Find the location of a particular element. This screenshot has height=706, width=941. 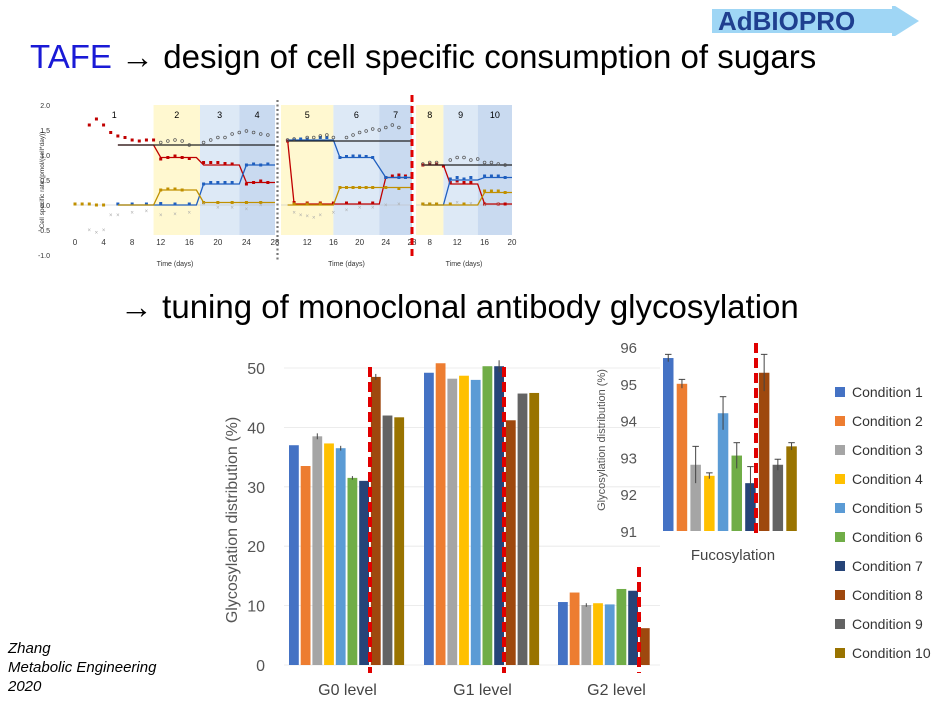

legend-label: Condition 10 is located at coordinates (891, 653).